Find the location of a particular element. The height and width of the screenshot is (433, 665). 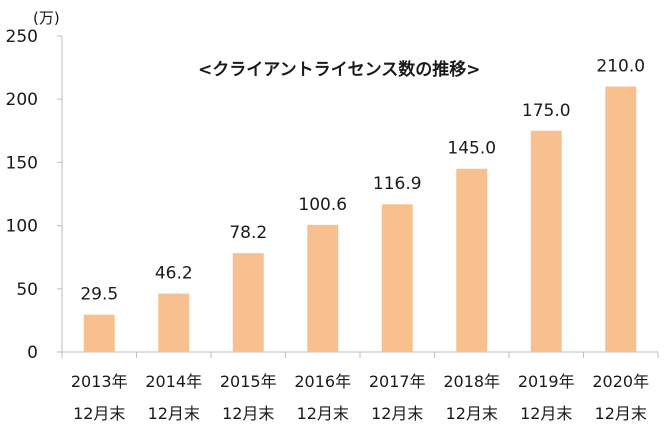

y-tick-label: 250 is located at coordinates (22, 37).